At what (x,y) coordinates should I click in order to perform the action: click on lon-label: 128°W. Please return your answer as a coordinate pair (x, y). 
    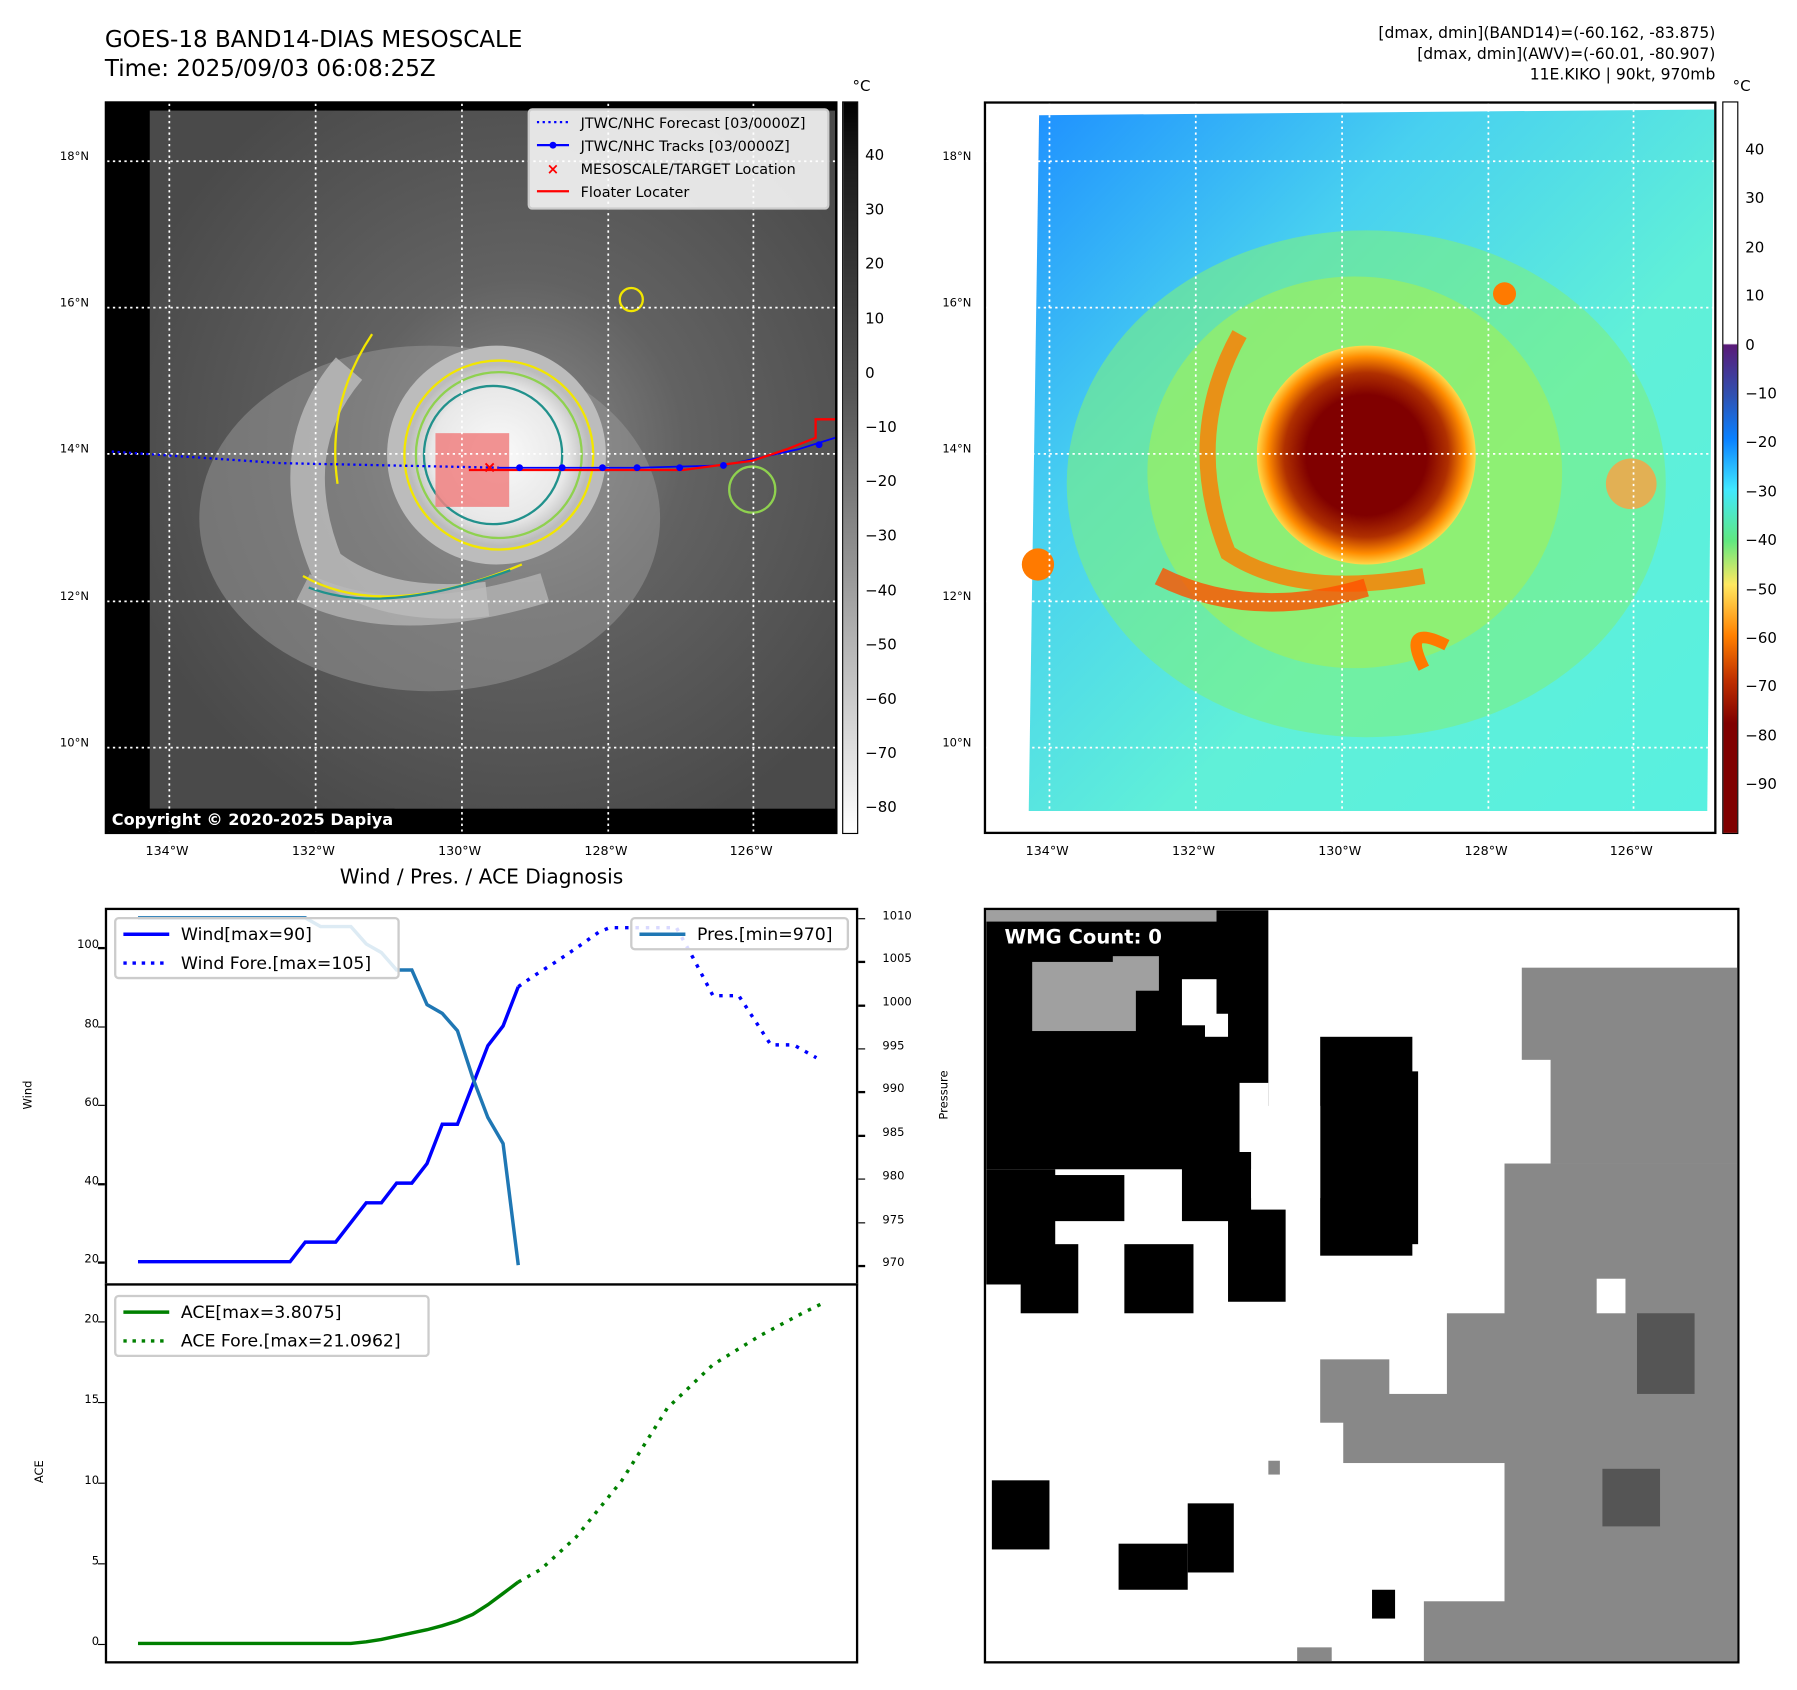
    Looking at the image, I should click on (1486, 851).